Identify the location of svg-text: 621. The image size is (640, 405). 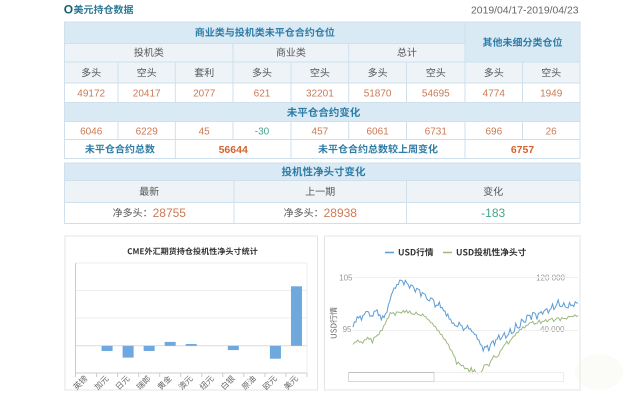
(262, 93).